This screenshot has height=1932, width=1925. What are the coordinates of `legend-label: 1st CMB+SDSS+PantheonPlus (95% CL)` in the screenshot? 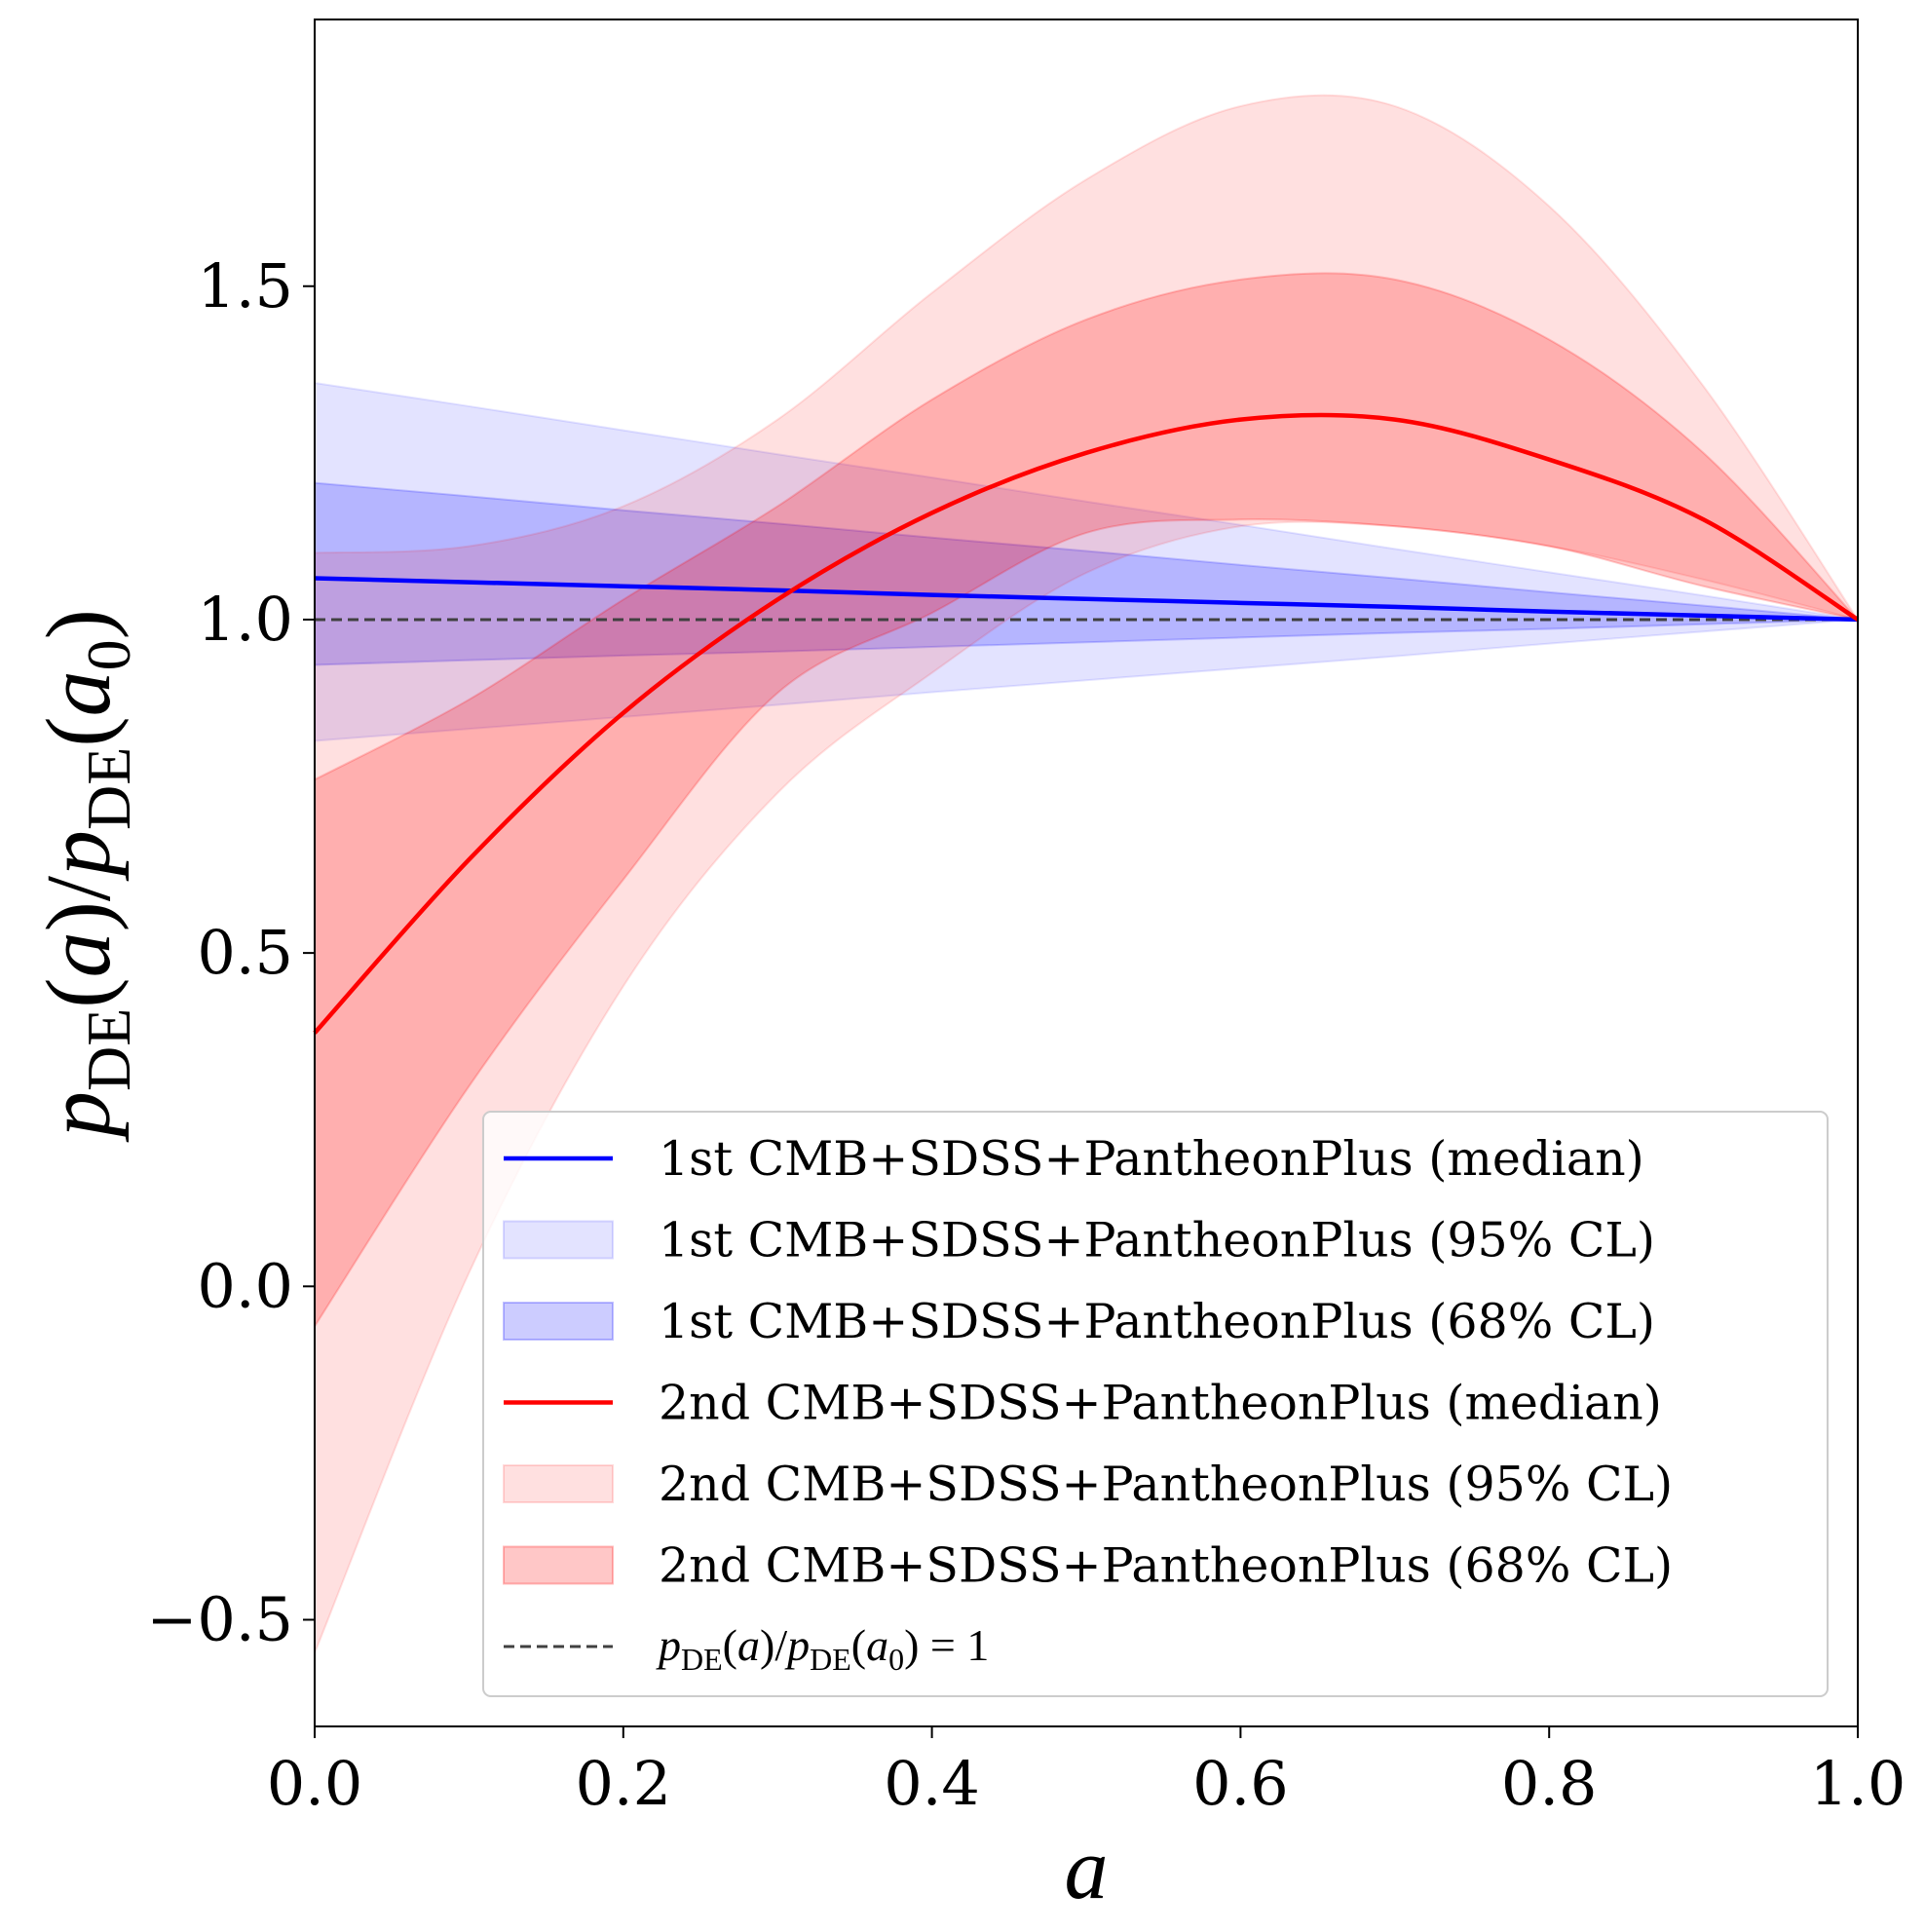 It's located at (1157, 1241).